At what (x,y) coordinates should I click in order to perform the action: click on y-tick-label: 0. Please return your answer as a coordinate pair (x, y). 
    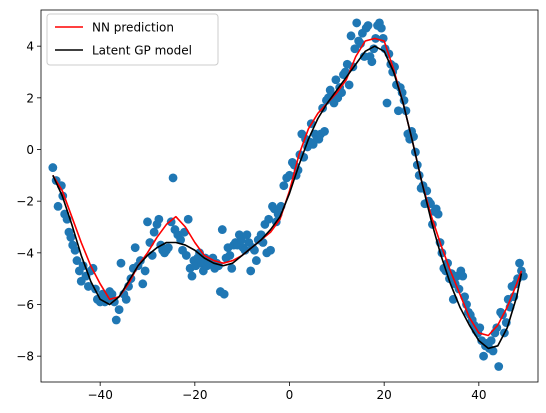
    Looking at the image, I should click on (30, 150).